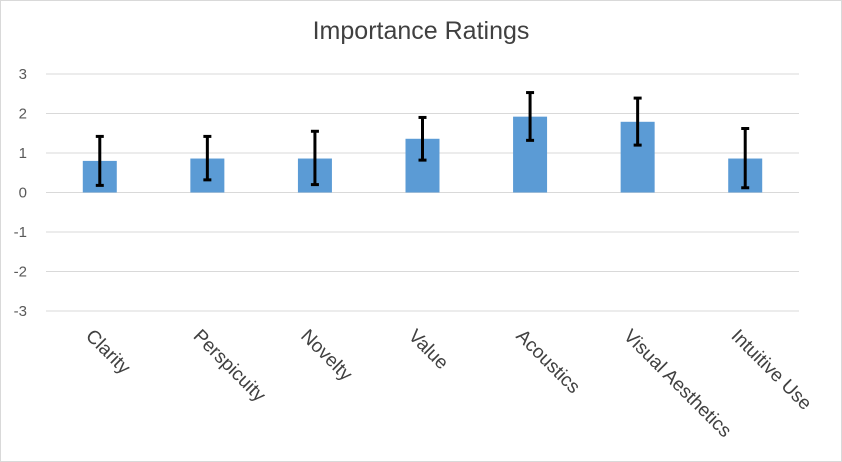 The width and height of the screenshot is (842, 462). I want to click on category-label: Intuitive Use, so click(771, 370).